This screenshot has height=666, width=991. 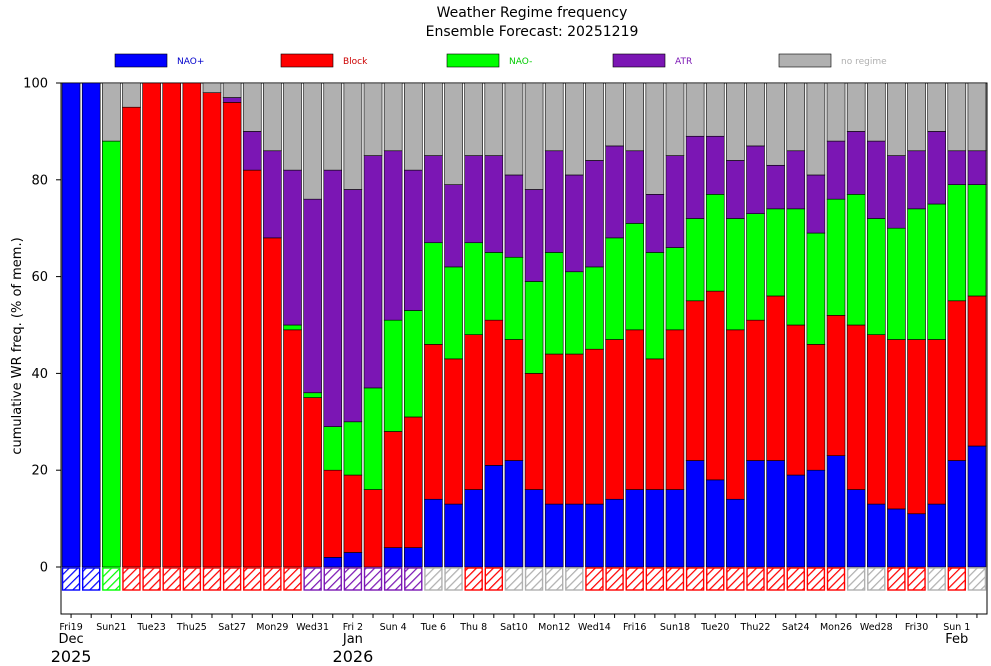 What do you see at coordinates (352, 639) in the screenshot?
I see `month-label: Jan` at bounding box center [352, 639].